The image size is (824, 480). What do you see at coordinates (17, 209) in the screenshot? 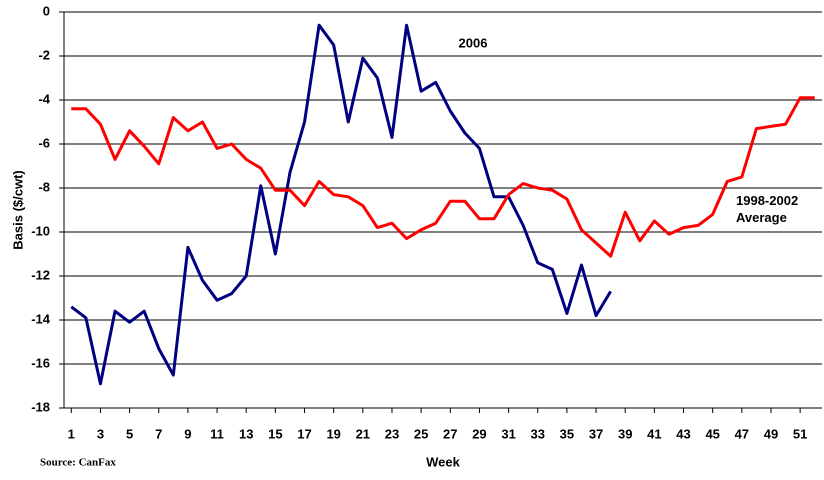
I see `y-axis-label: Basis ($/cwt)` at bounding box center [17, 209].